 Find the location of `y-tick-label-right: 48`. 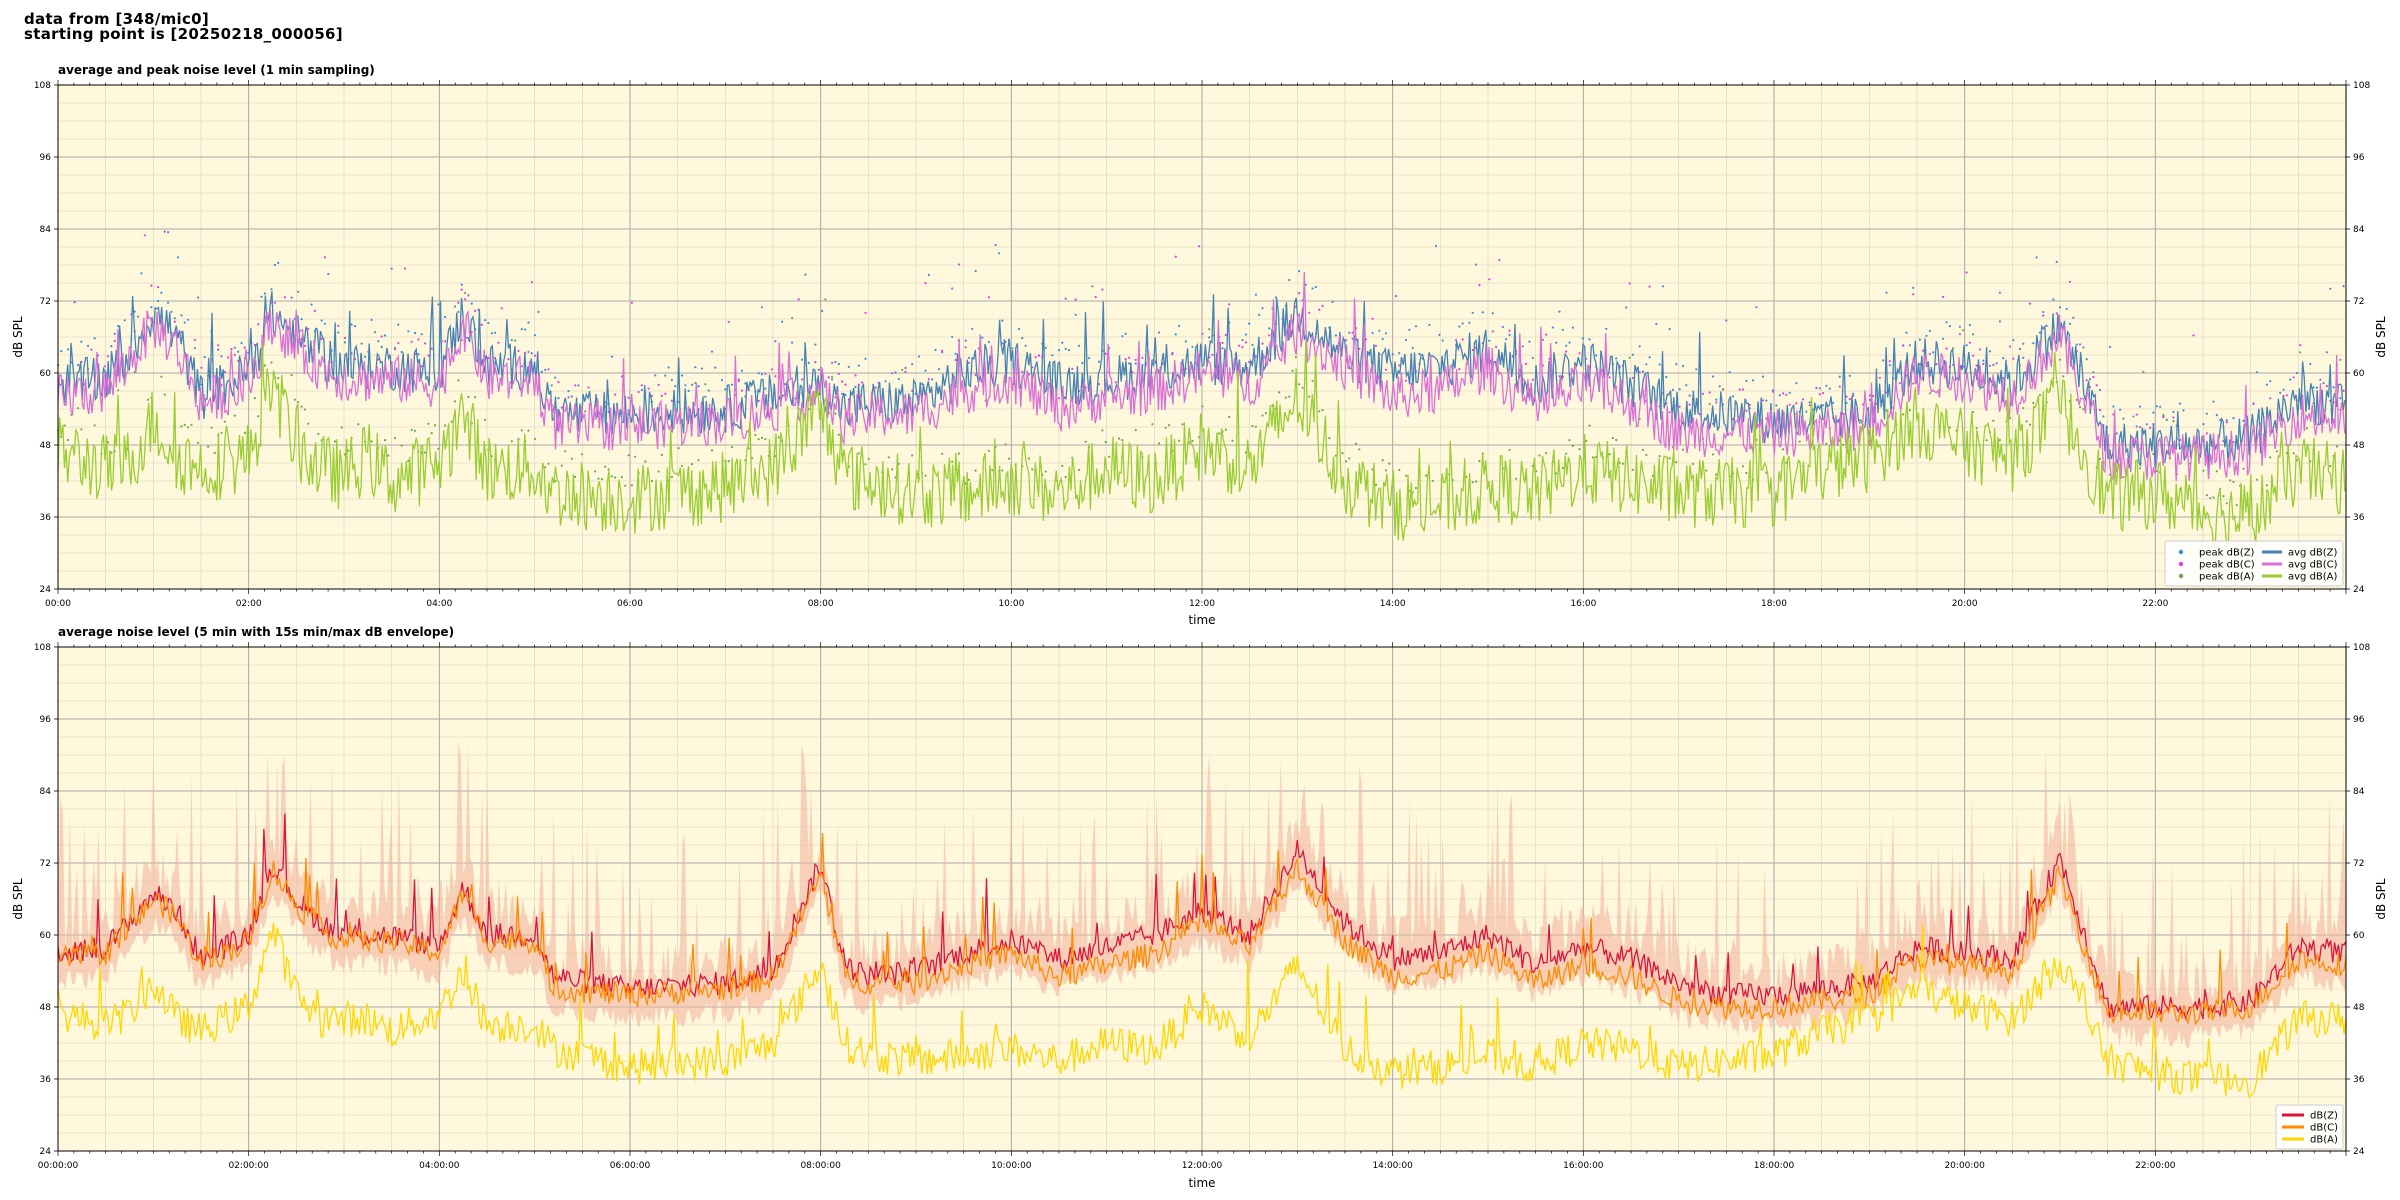

y-tick-label-right: 48 is located at coordinates (2359, 1008).